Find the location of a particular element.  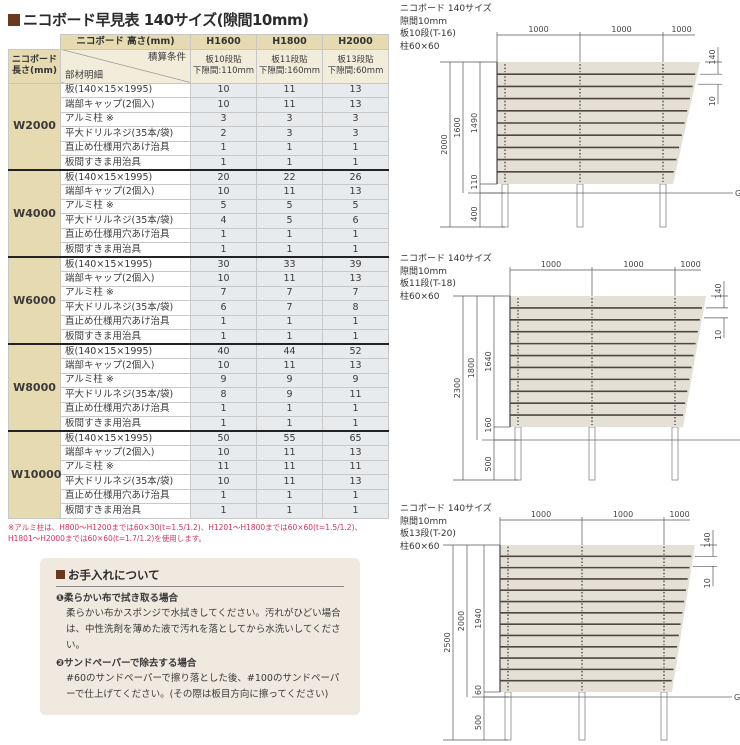

corner-left-header: ニコボード 長さ(mm) is located at coordinates (34, 66).